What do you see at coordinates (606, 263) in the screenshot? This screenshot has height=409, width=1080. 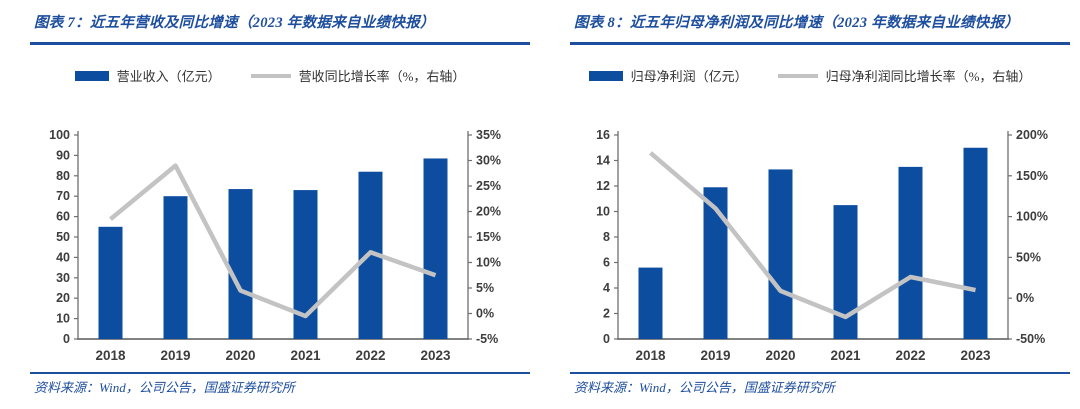 I see `svg-text: 6` at bounding box center [606, 263].